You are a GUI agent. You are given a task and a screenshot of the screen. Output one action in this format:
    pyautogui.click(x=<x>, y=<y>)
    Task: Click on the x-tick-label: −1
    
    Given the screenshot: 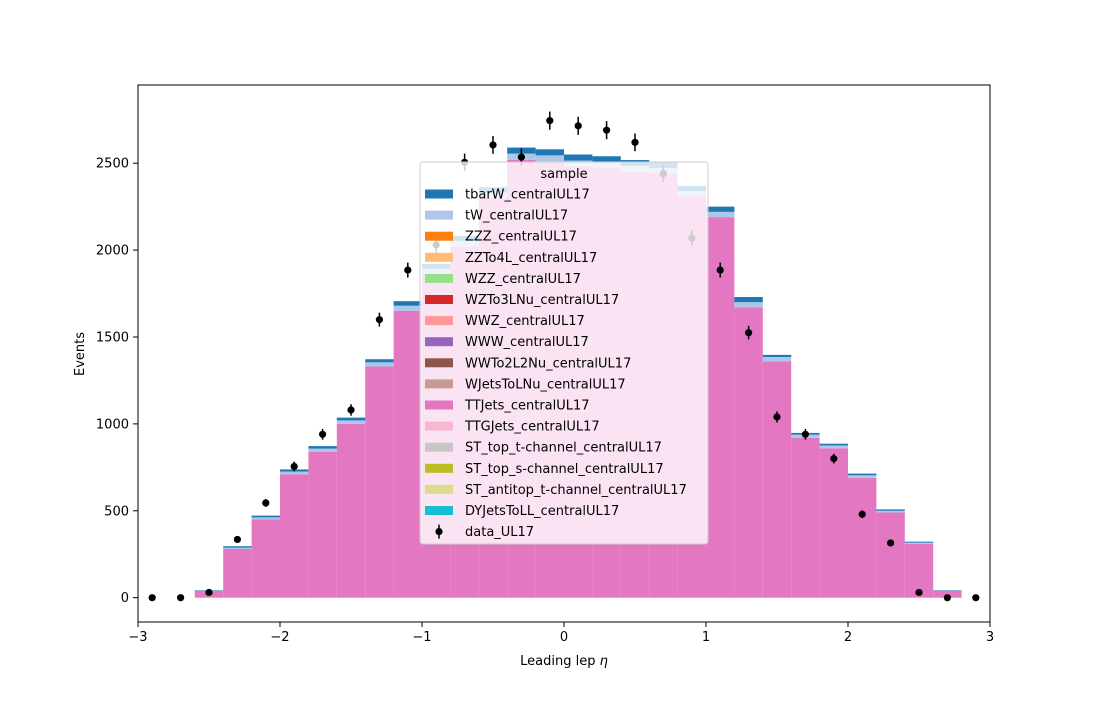 What is the action you would take?
    pyautogui.click(x=421, y=637)
    